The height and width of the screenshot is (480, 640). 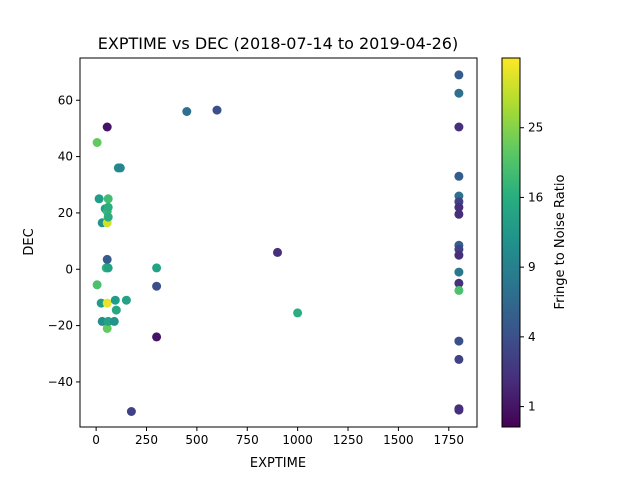 What do you see at coordinates (196, 440) in the screenshot?
I see `x-tick-label: 500` at bounding box center [196, 440].